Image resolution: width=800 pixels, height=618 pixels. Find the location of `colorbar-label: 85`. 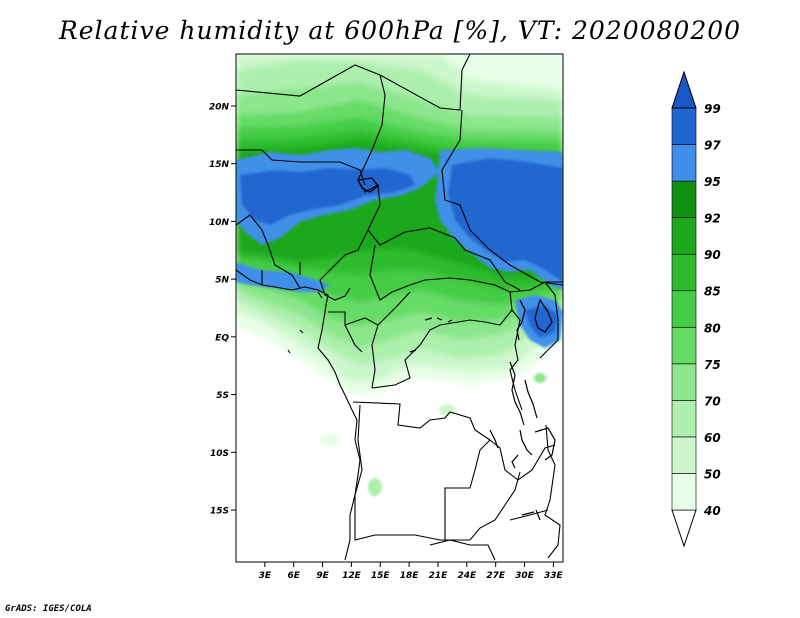

colorbar-label: 85 is located at coordinates (712, 292).